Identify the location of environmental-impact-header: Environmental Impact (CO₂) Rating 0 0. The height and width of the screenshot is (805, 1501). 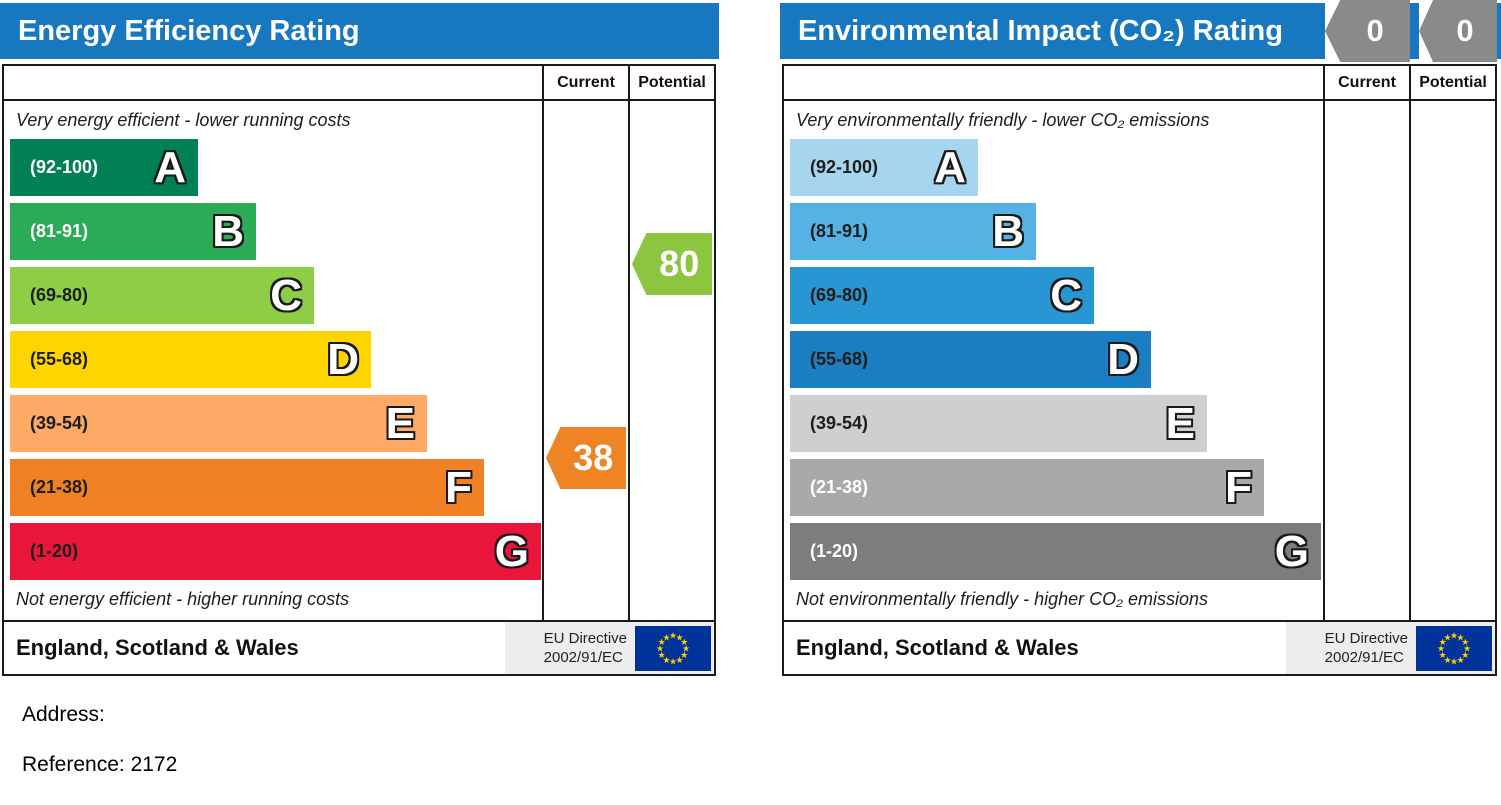
(1140, 31).